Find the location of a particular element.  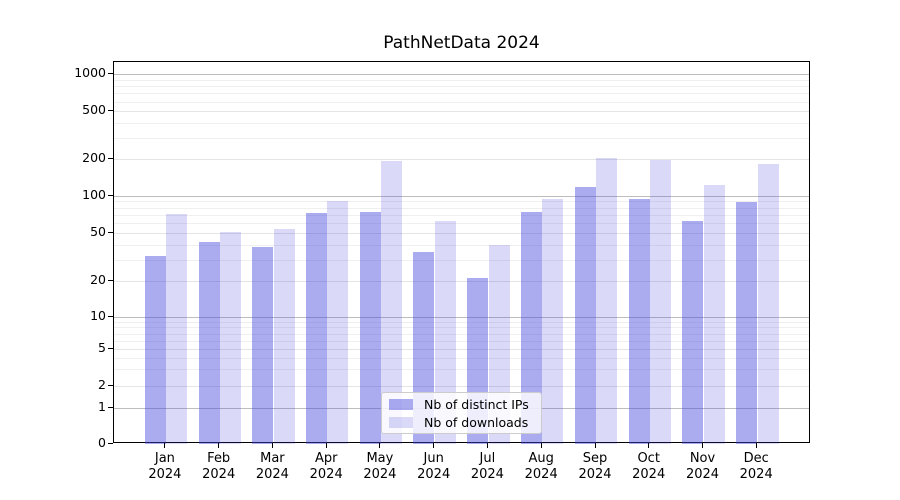

bar-downloads-mar is located at coordinates (284, 336).